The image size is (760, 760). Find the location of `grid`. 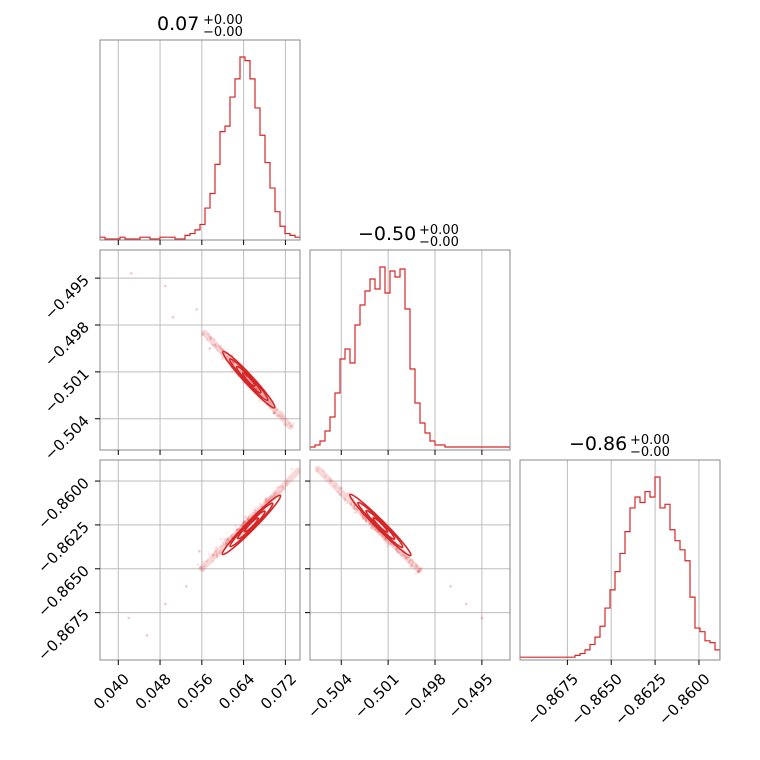

grid is located at coordinates (200, 560).